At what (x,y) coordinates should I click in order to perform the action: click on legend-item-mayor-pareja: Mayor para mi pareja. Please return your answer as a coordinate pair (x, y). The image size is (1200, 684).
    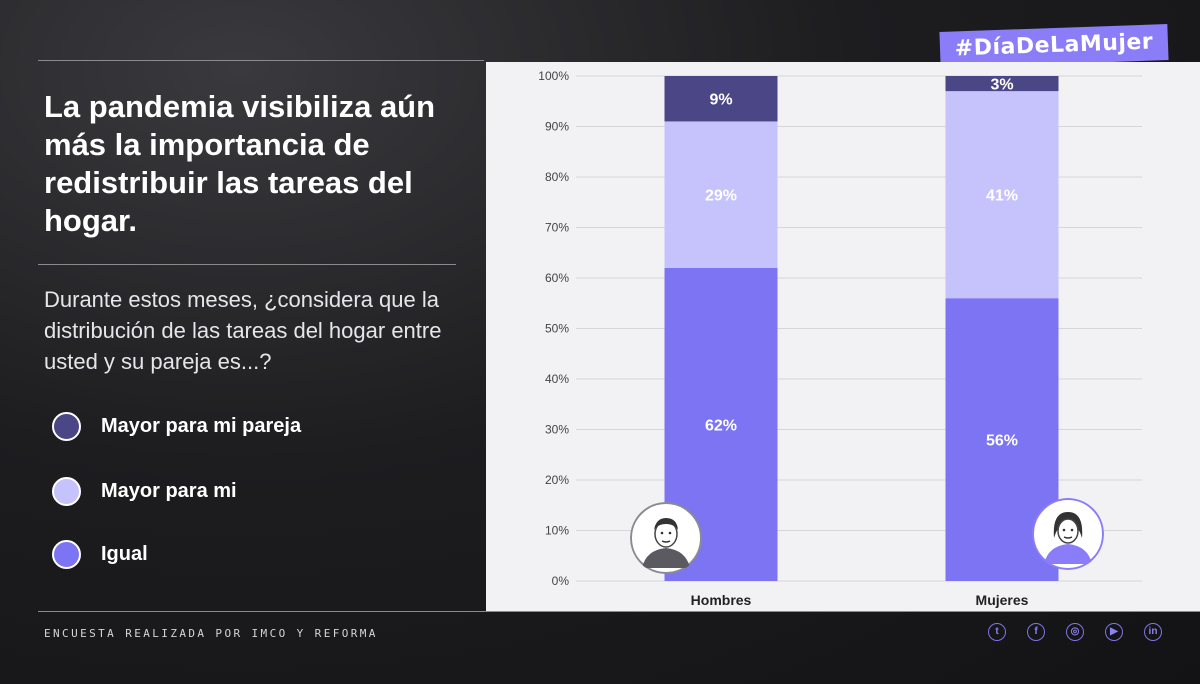
    Looking at the image, I should click on (176, 426).